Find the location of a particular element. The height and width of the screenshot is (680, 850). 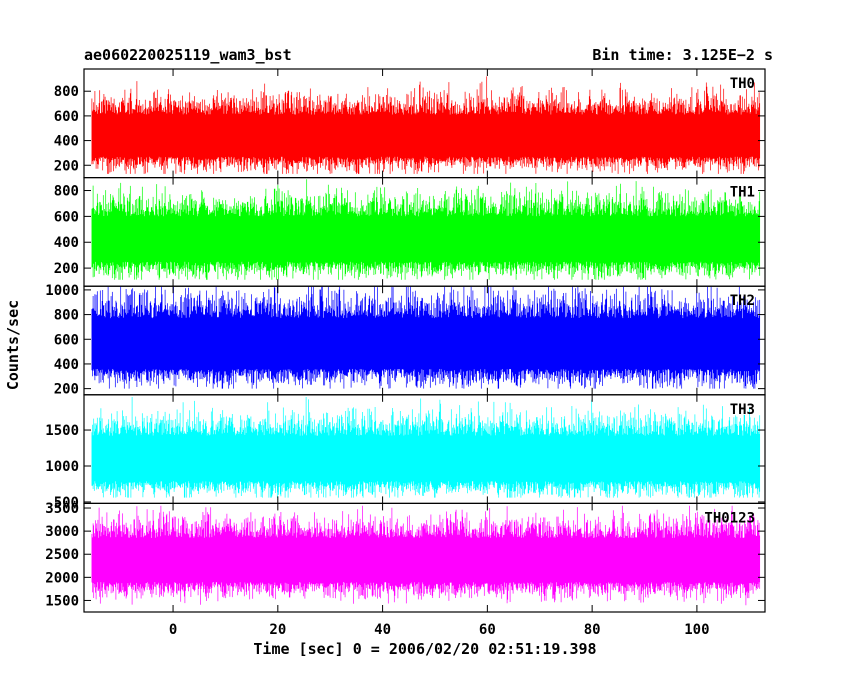

y-tick-label-th0123: 3500 is located at coordinates (62, 509).